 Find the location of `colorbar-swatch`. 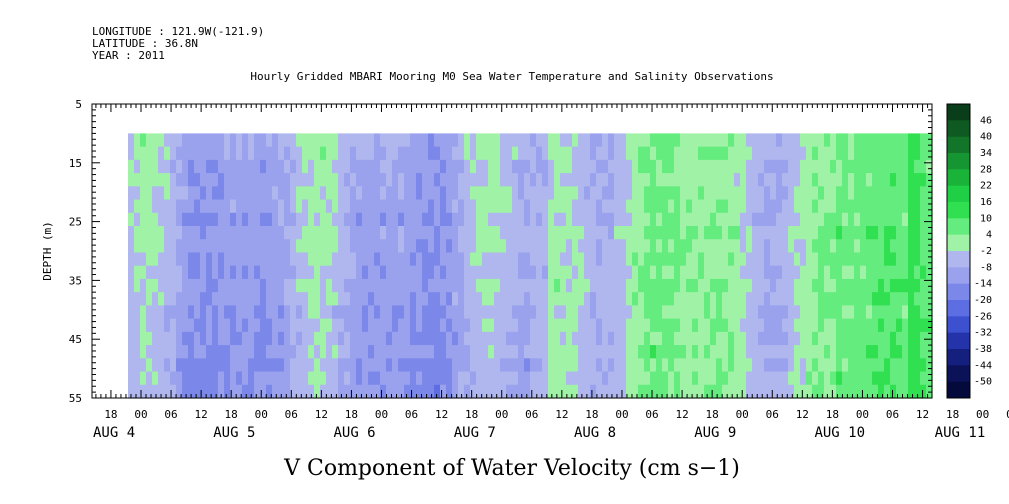

colorbar-swatch is located at coordinates (958, 259).